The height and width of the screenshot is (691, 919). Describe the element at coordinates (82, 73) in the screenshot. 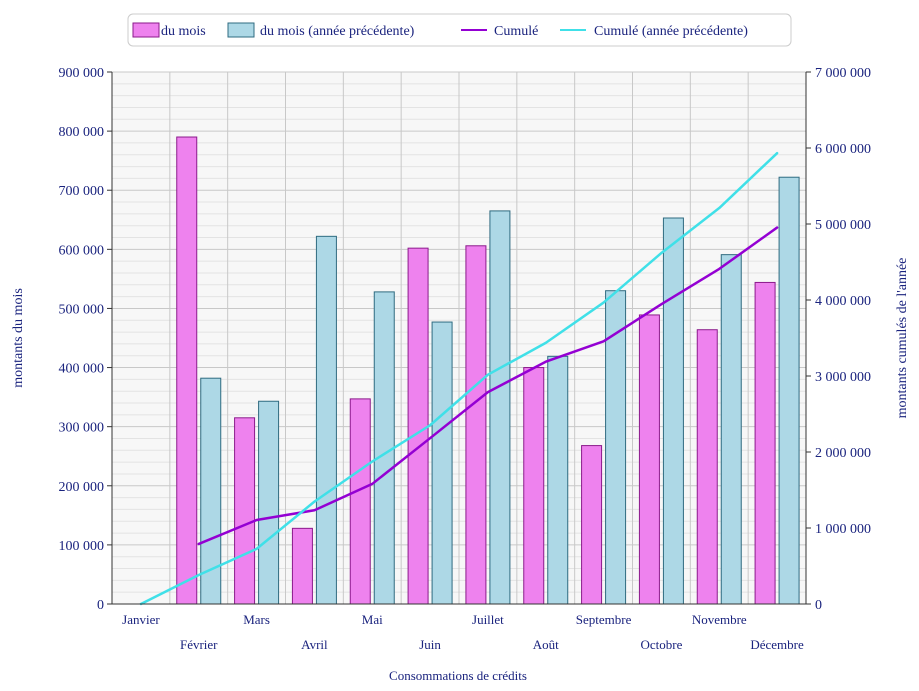

I see `y-left-tick-label: 900 000` at that location.